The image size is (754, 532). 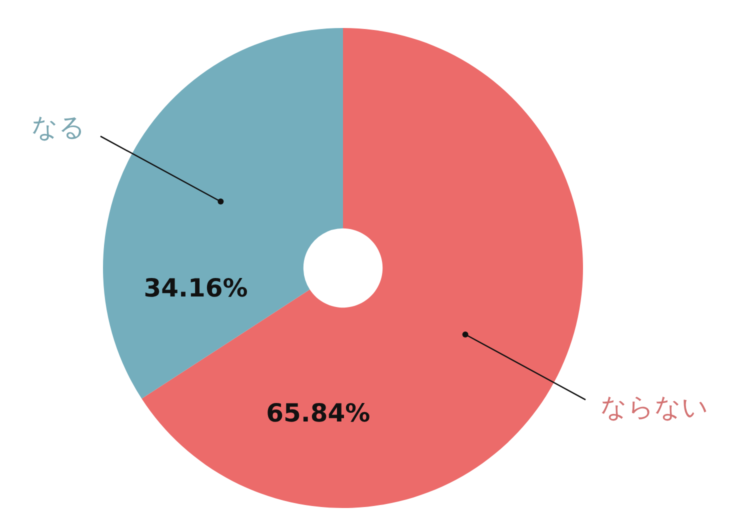 I want to click on data-label: 34.16%, so click(x=196, y=288).